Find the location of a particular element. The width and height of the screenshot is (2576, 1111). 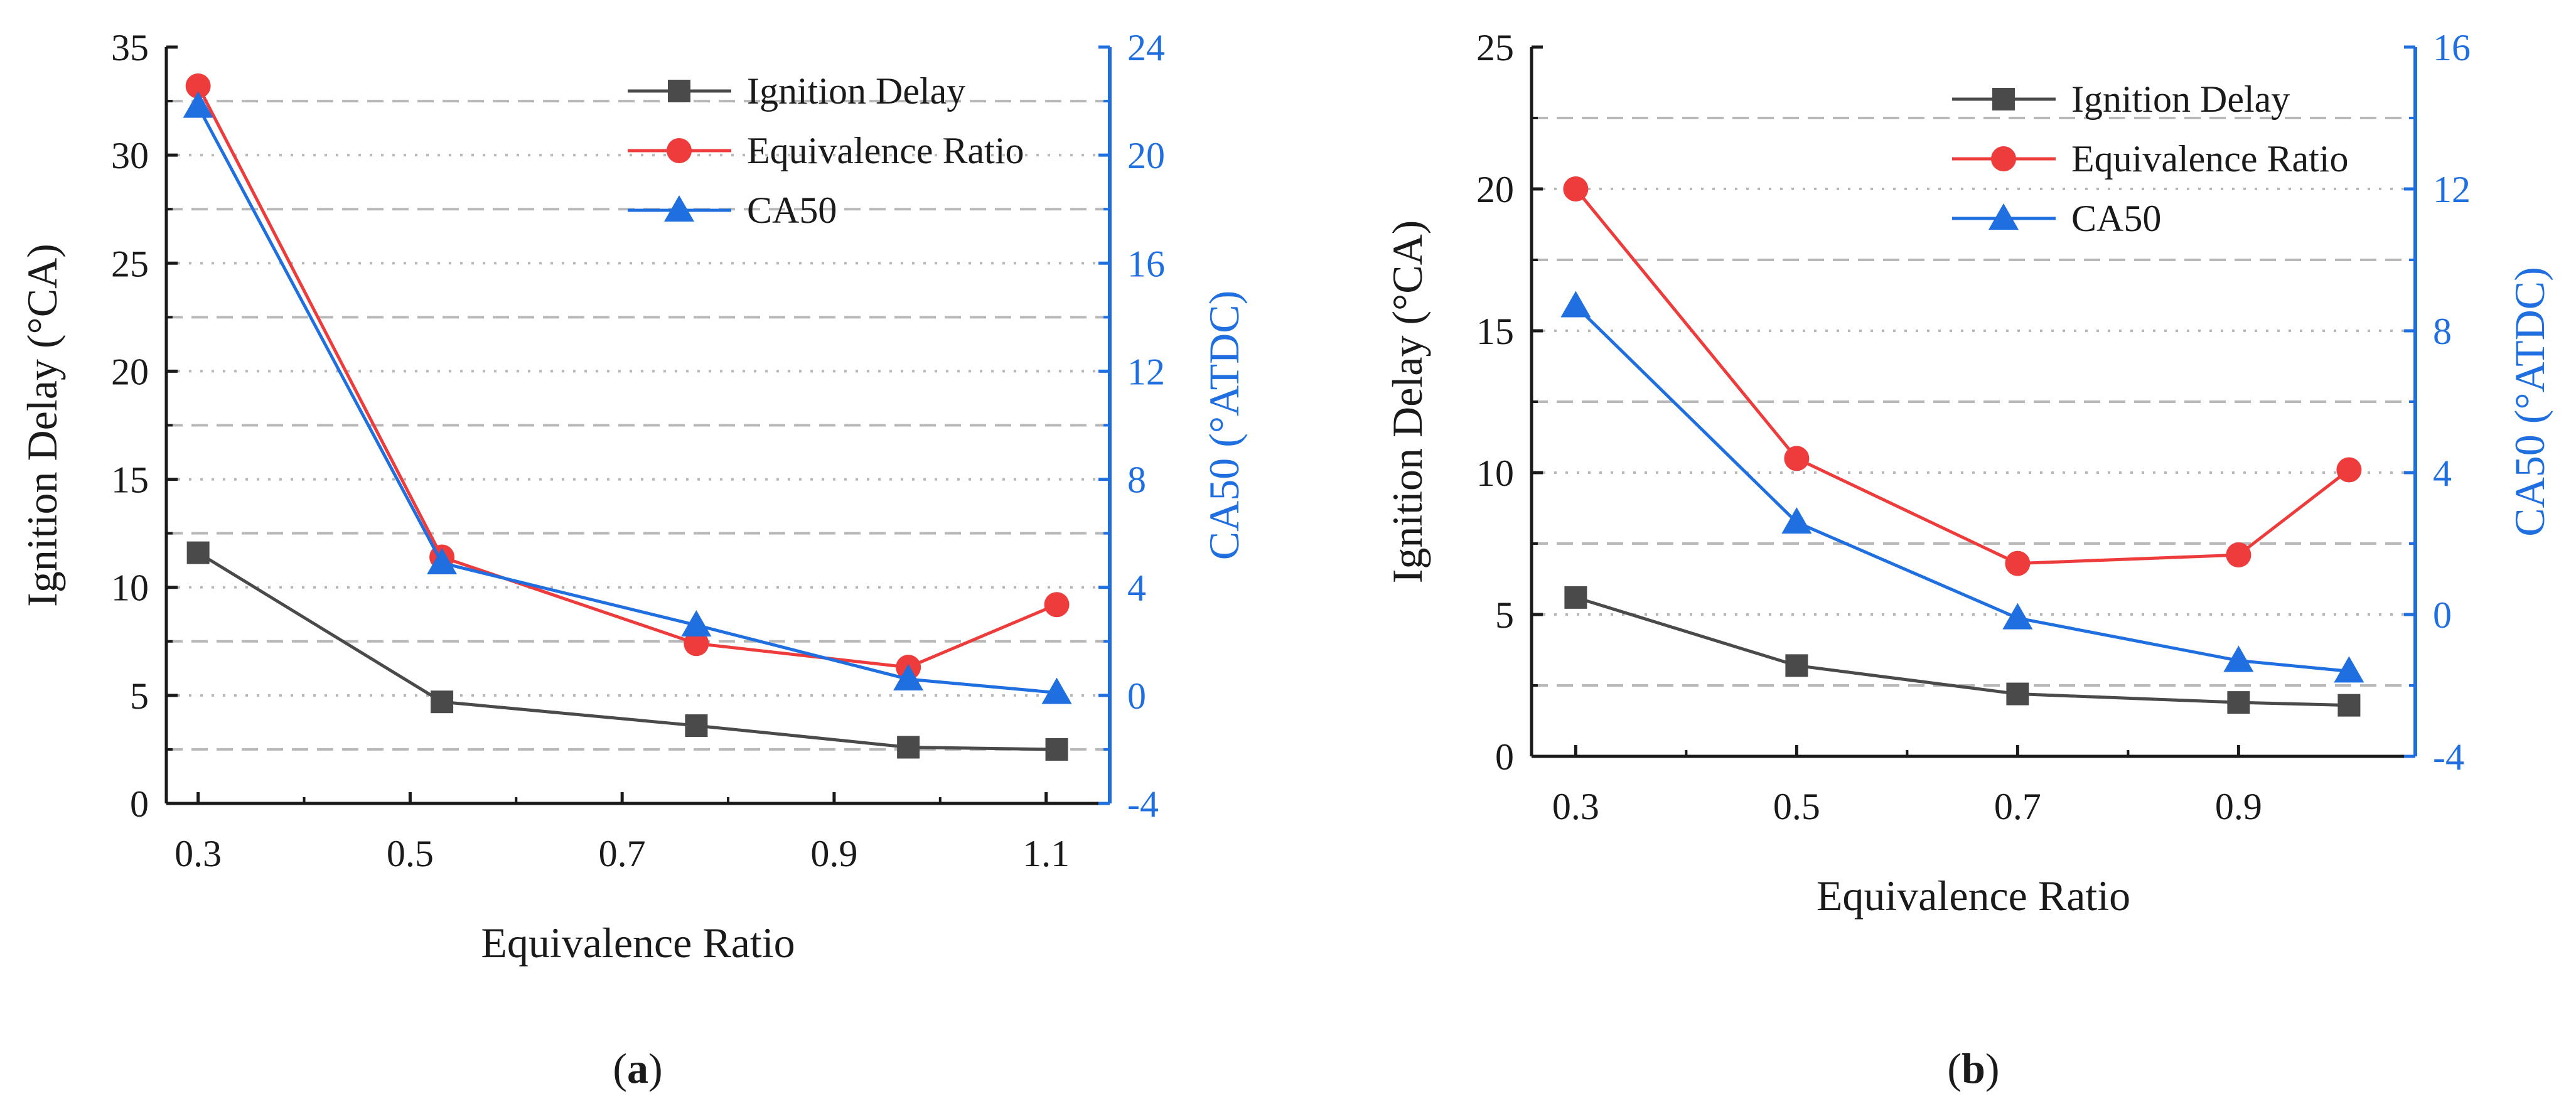

panel-label: (b) is located at coordinates (1973, 1068).